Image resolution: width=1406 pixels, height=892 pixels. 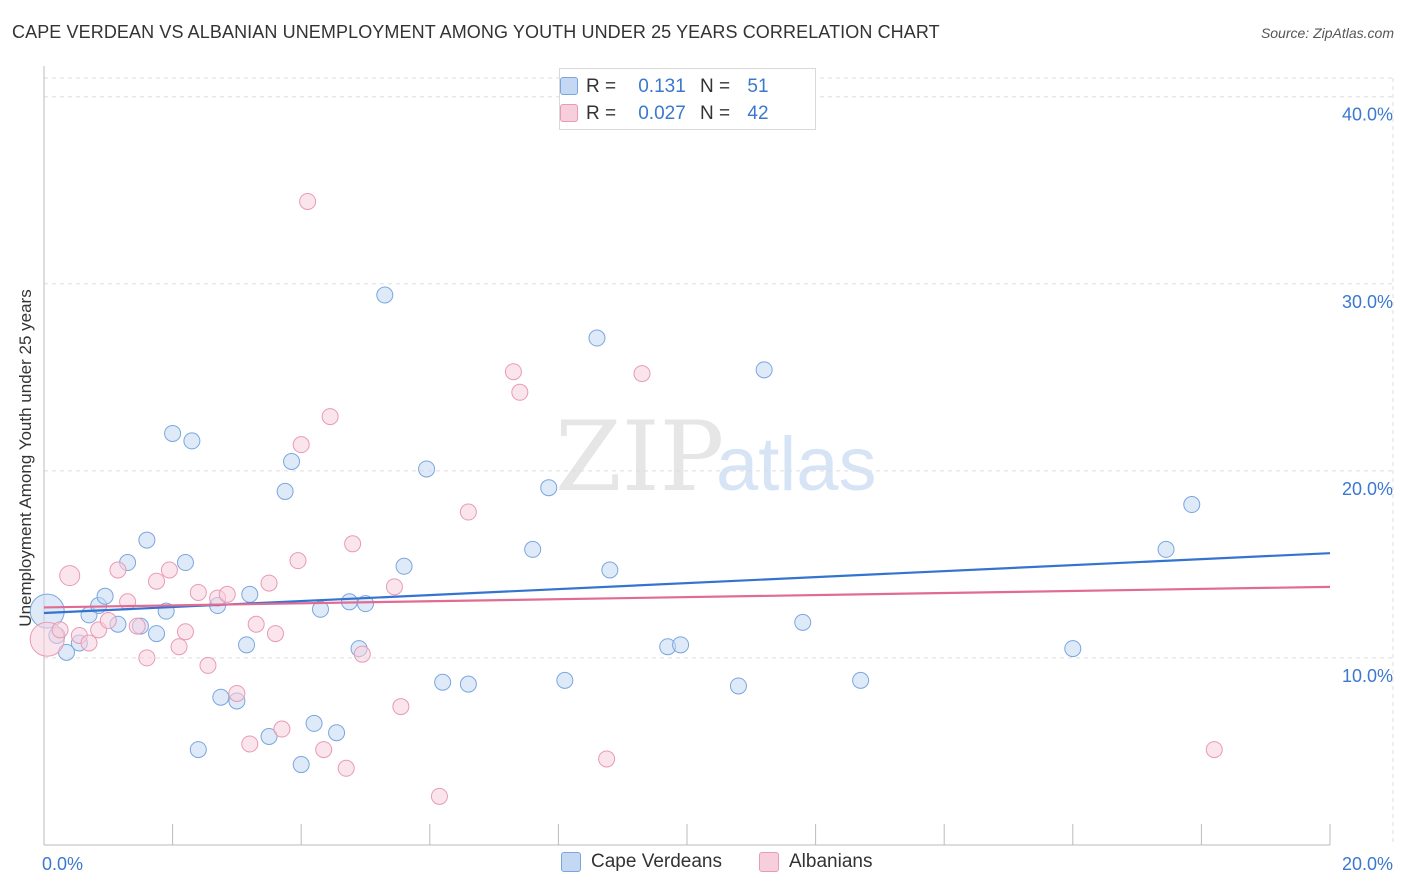 I want to click on y-tick-label: 40.0%, so click(x=1367, y=115).